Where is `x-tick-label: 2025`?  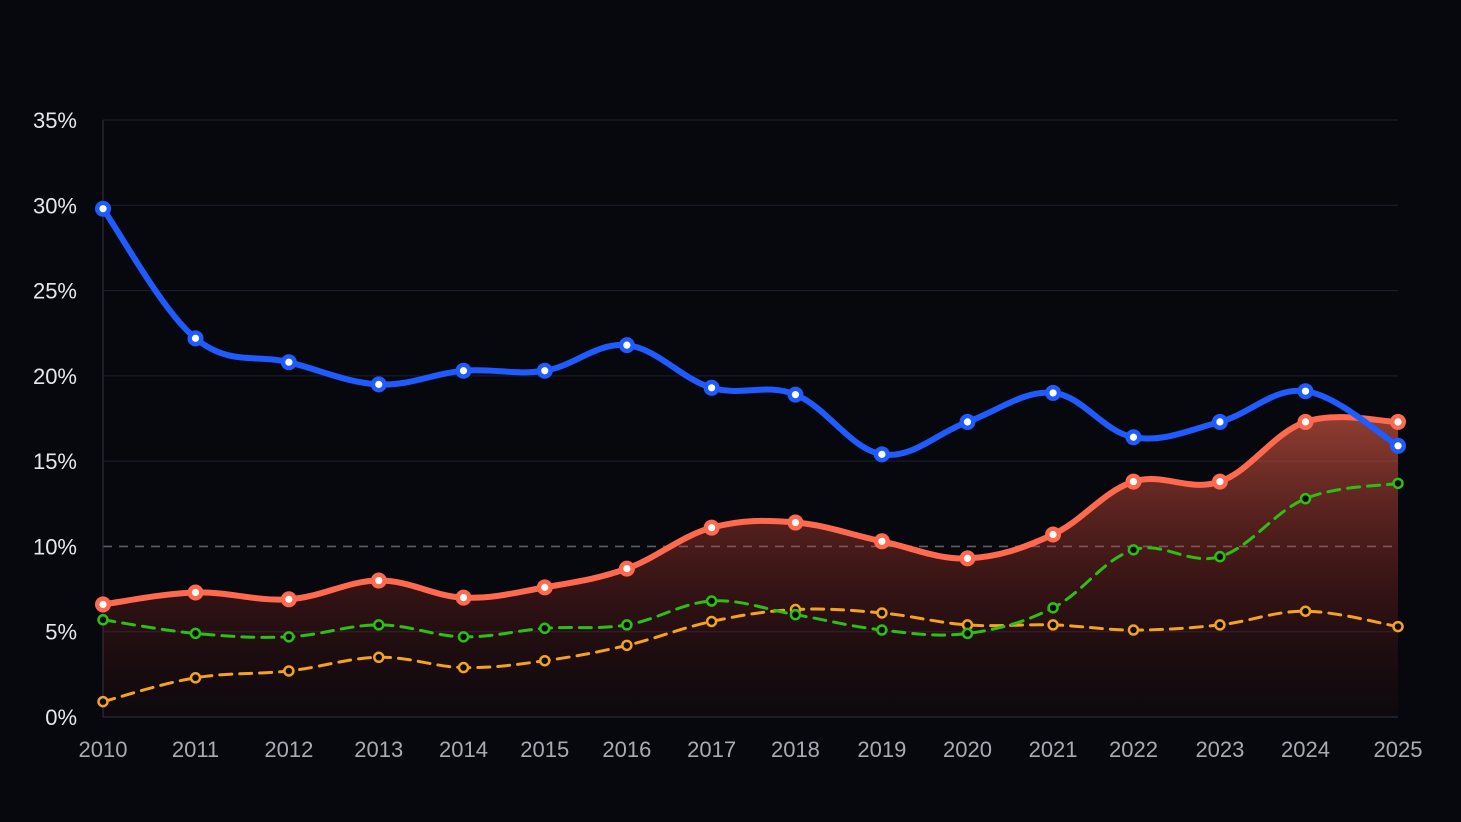
x-tick-label: 2025 is located at coordinates (1398, 749).